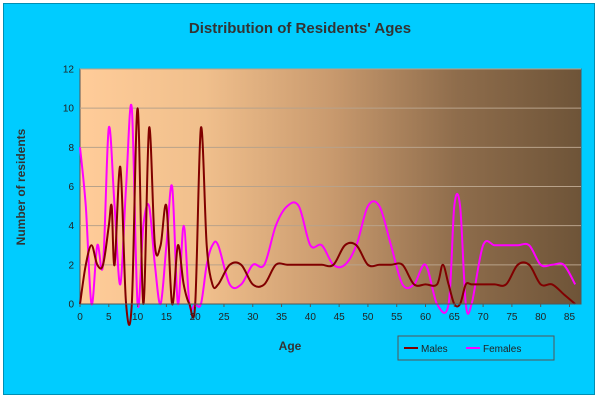 The width and height of the screenshot is (600, 400). I want to click on y-tick-label: 4, so click(71, 226).